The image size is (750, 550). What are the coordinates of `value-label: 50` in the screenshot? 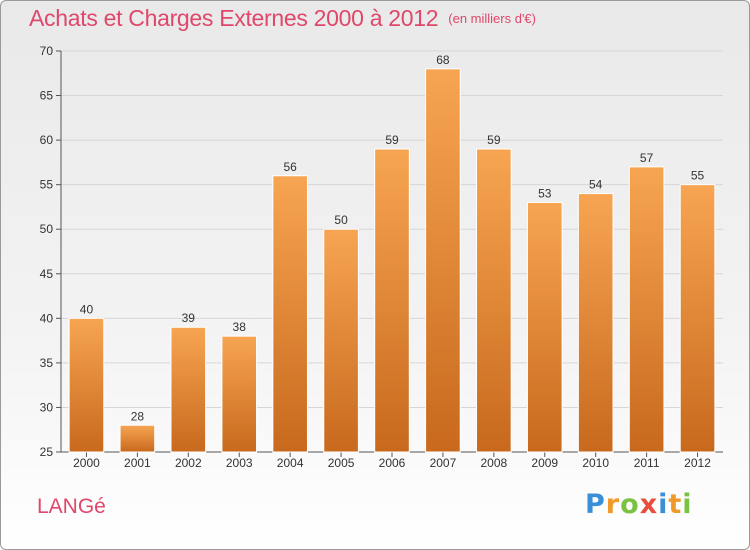 It's located at (341, 220).